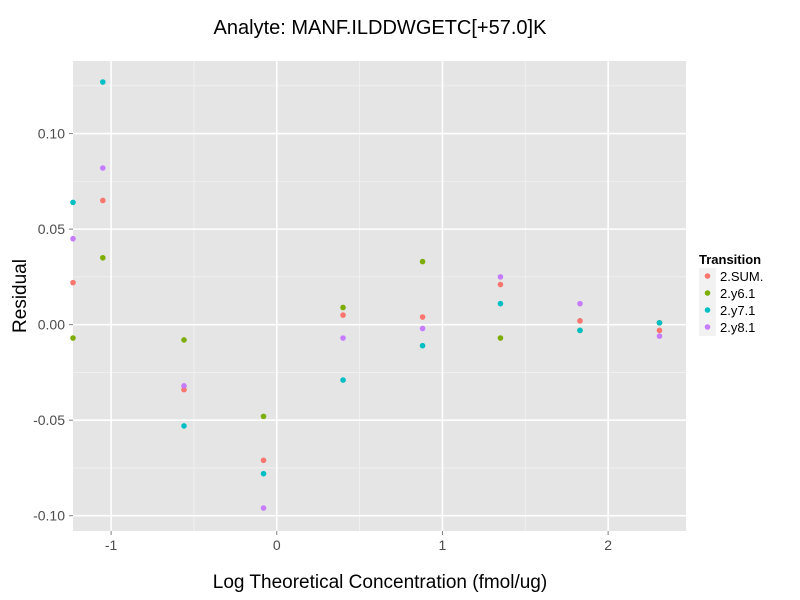 The width and height of the screenshot is (800, 600). Describe the element at coordinates (608, 545) in the screenshot. I see `x-tick-label: 2` at that location.